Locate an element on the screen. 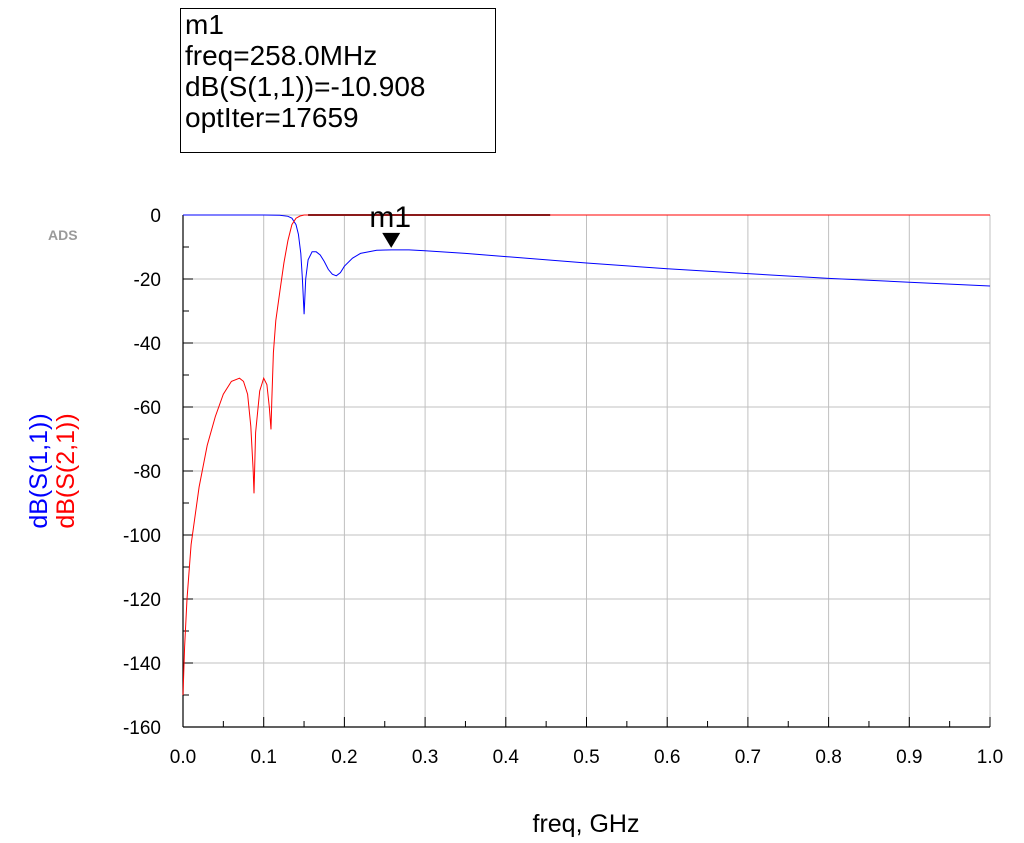 This screenshot has height=843, width=1024. marker-name-text: m1 is located at coordinates (204, 24).